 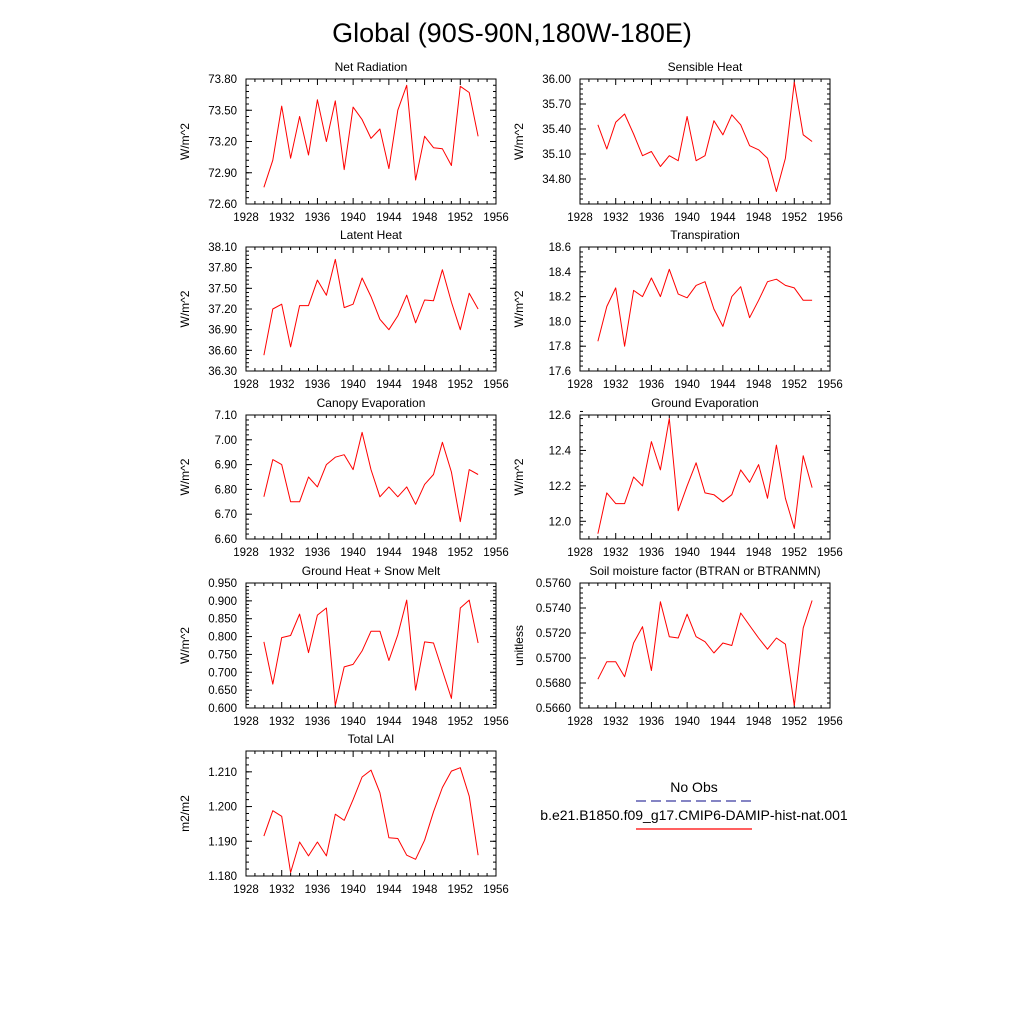 What do you see at coordinates (222, 372) in the screenshot?
I see `y-tick-label: 36.30` at bounding box center [222, 372].